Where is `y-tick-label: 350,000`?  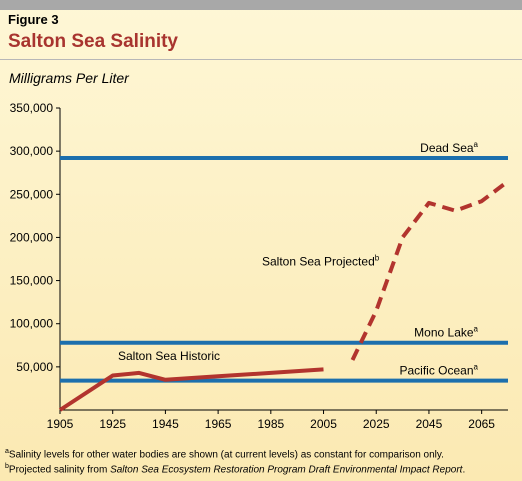 y-tick-label: 350,000 is located at coordinates (32, 108).